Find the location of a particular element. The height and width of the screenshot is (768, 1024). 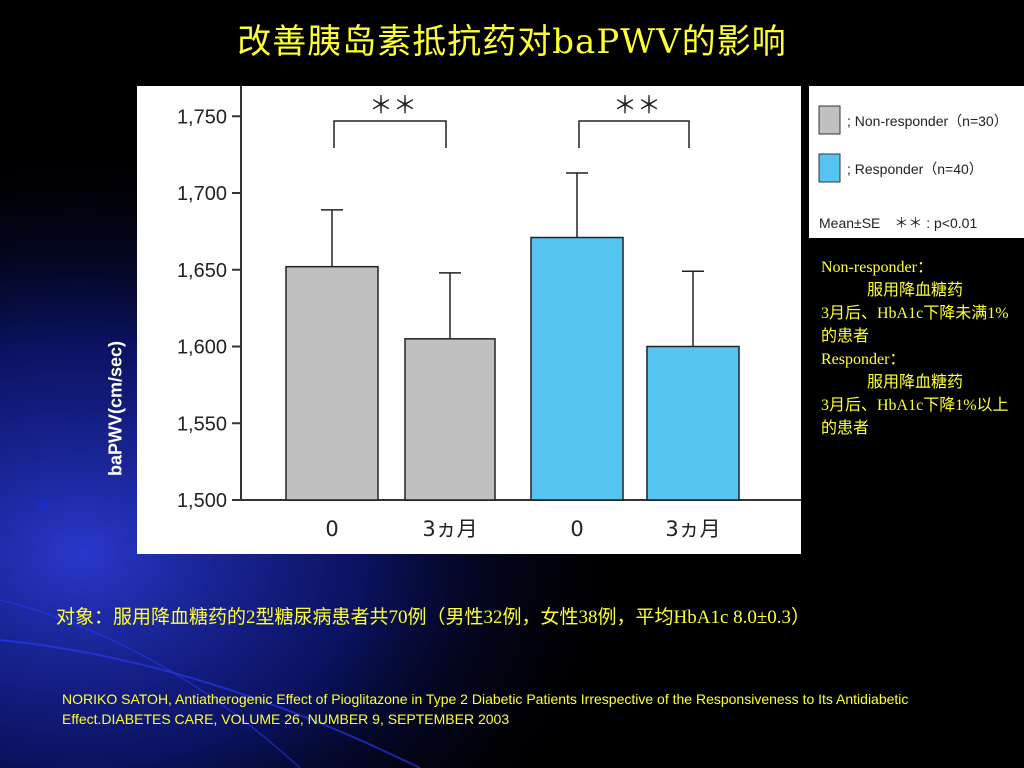

legend-label: ; Responder（n=40） is located at coordinates (915, 169).